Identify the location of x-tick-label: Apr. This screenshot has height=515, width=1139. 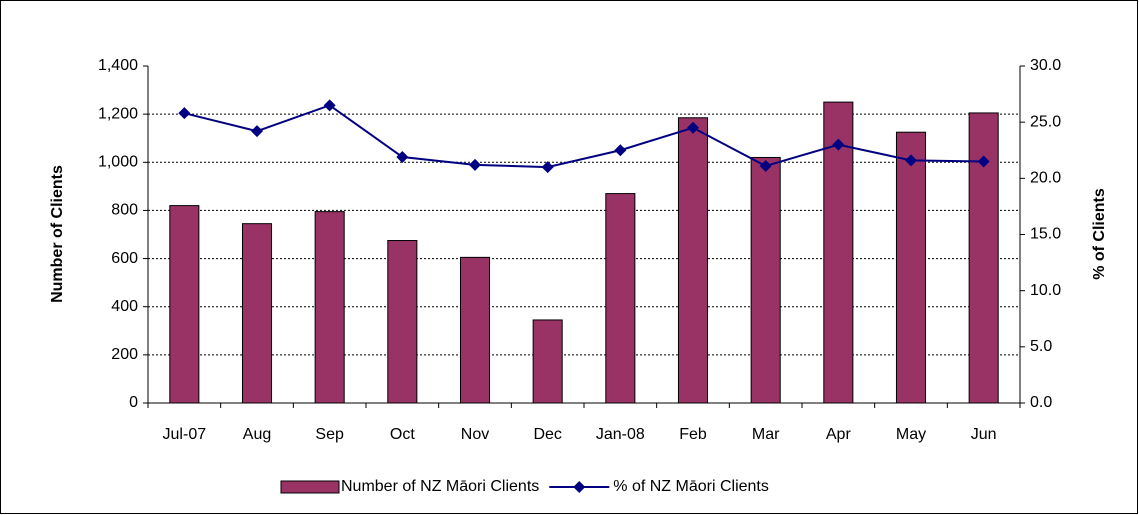
(839, 434).